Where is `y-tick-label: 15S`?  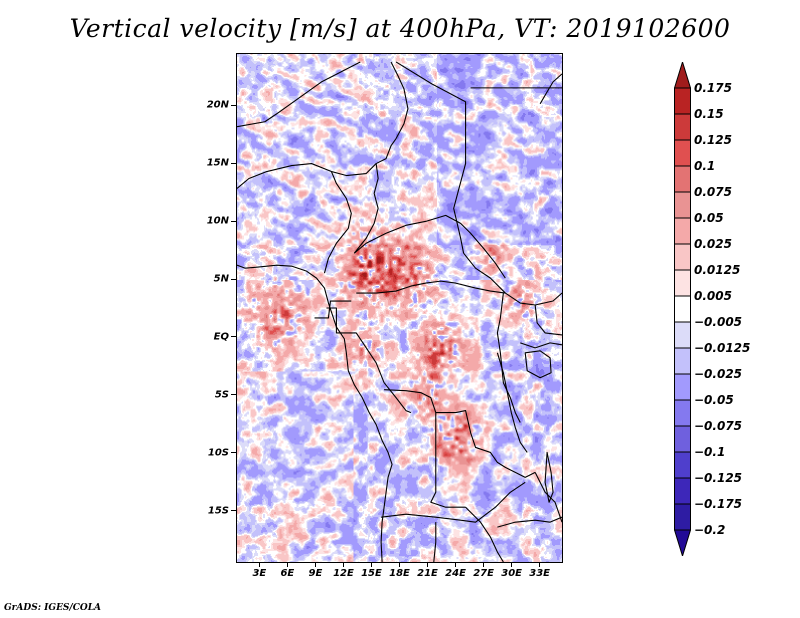 y-tick-label: 15S is located at coordinates (218, 511).